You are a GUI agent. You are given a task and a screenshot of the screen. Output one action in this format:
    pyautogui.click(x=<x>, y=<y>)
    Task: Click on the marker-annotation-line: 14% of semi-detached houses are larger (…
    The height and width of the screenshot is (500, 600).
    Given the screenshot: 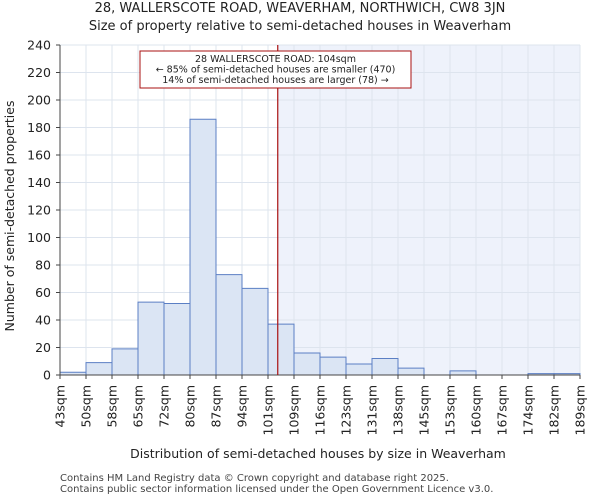 What is the action you would take?
    pyautogui.click(x=275, y=80)
    